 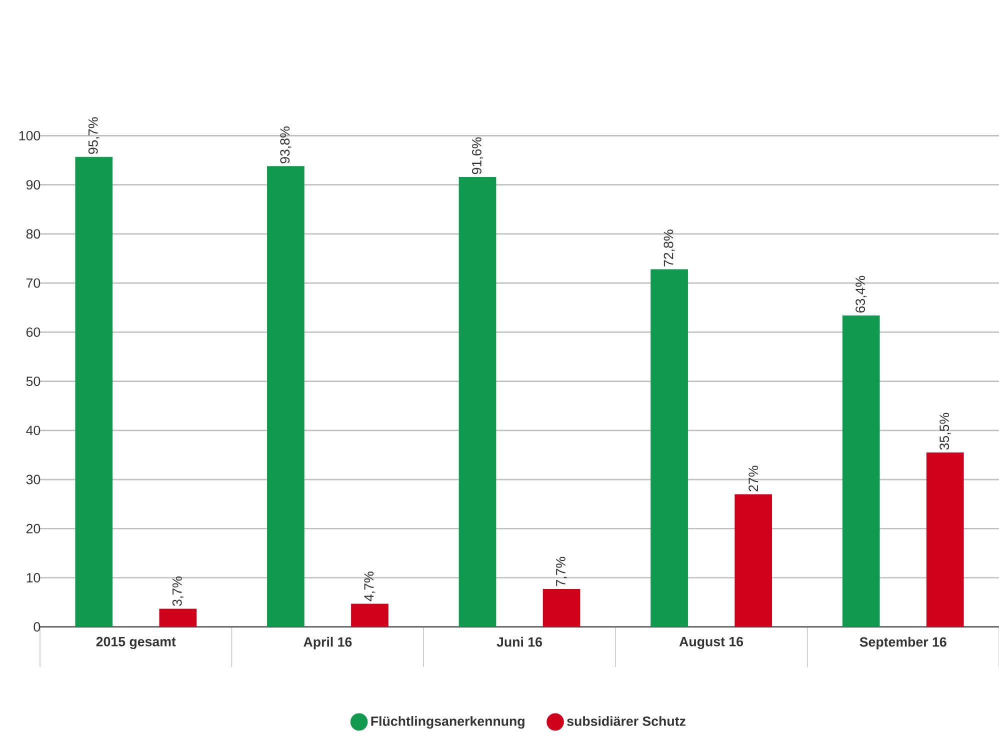 I want to click on data-label: 27%, so click(x=753, y=479).